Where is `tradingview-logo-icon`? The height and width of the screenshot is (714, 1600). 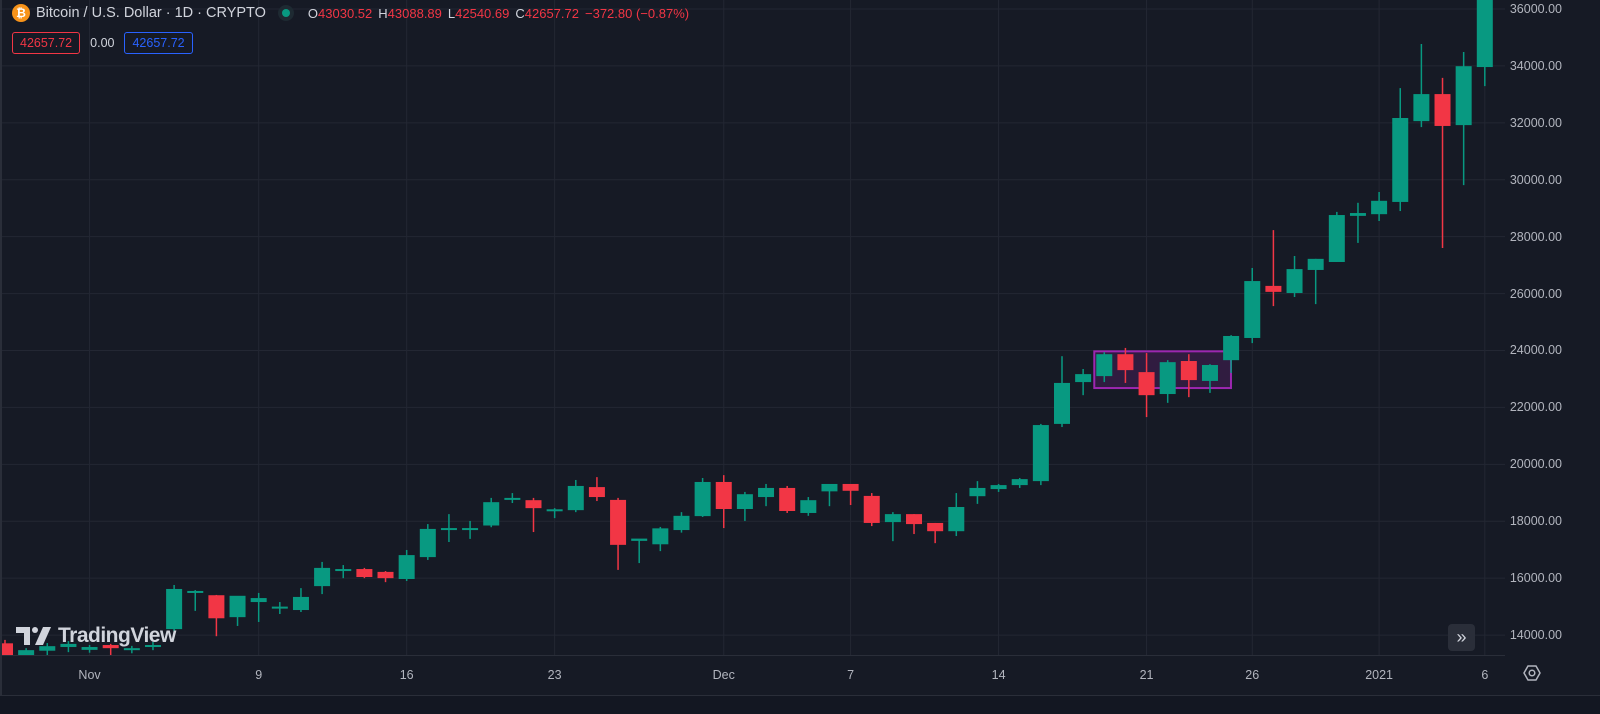 tradingview-logo-icon is located at coordinates (33, 636).